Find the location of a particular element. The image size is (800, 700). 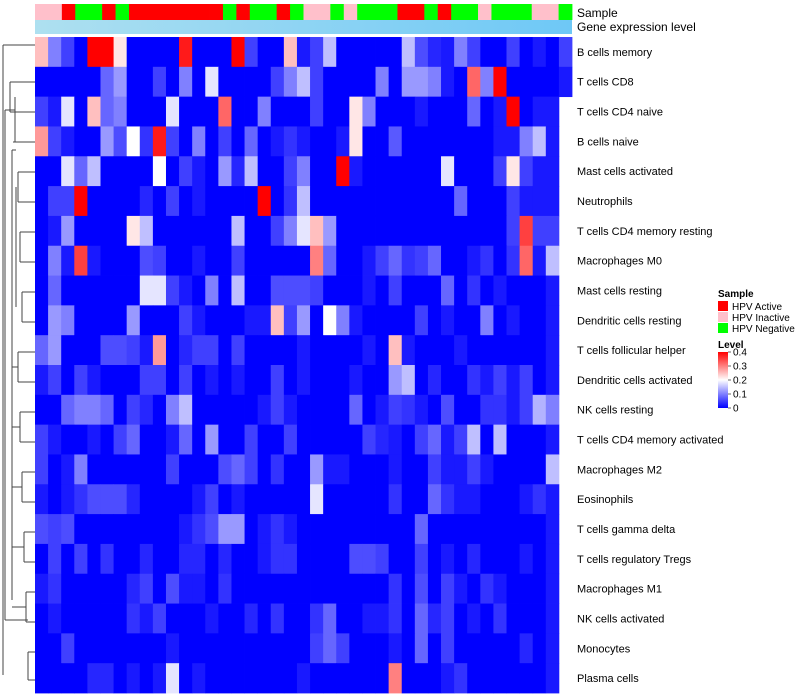

row-label: T cells regulatory Tregs is located at coordinates (634, 560).